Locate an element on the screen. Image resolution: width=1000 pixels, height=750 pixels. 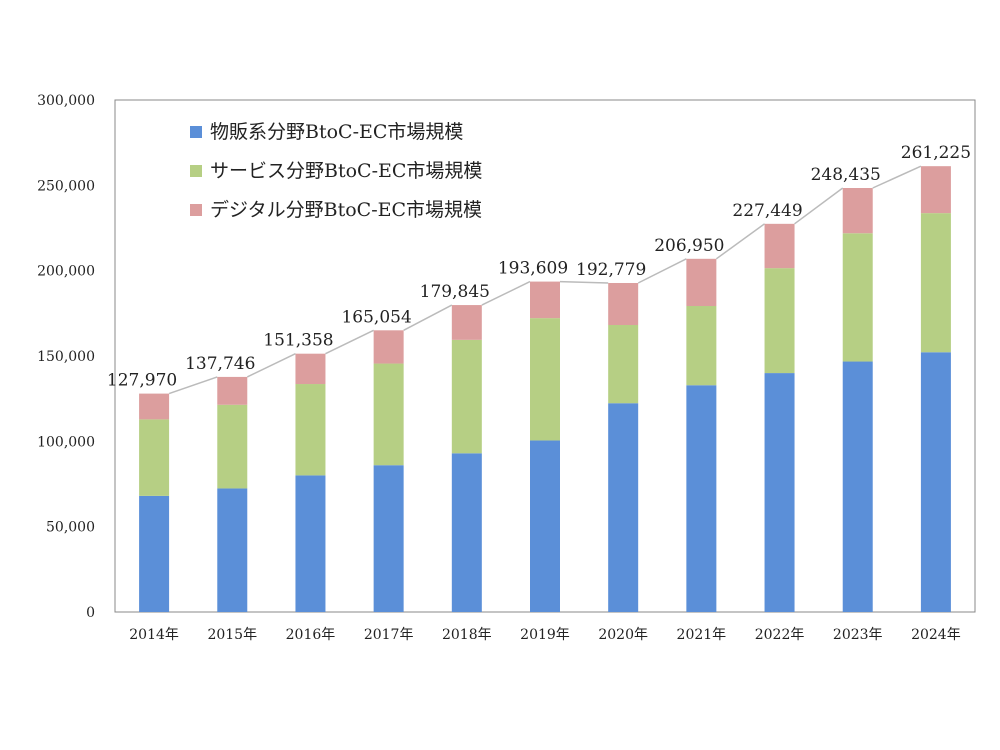
y-tick-label: 250,000 is located at coordinates (66, 186).